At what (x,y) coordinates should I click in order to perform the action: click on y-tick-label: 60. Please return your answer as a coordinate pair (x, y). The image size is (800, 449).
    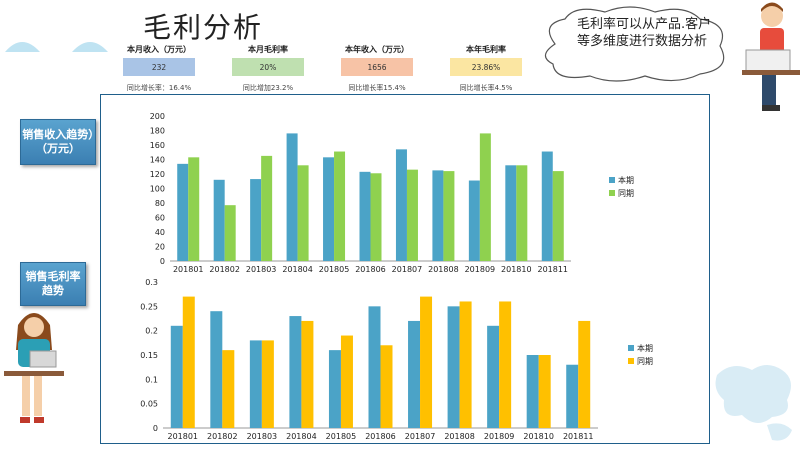
    Looking at the image, I should click on (160, 218).